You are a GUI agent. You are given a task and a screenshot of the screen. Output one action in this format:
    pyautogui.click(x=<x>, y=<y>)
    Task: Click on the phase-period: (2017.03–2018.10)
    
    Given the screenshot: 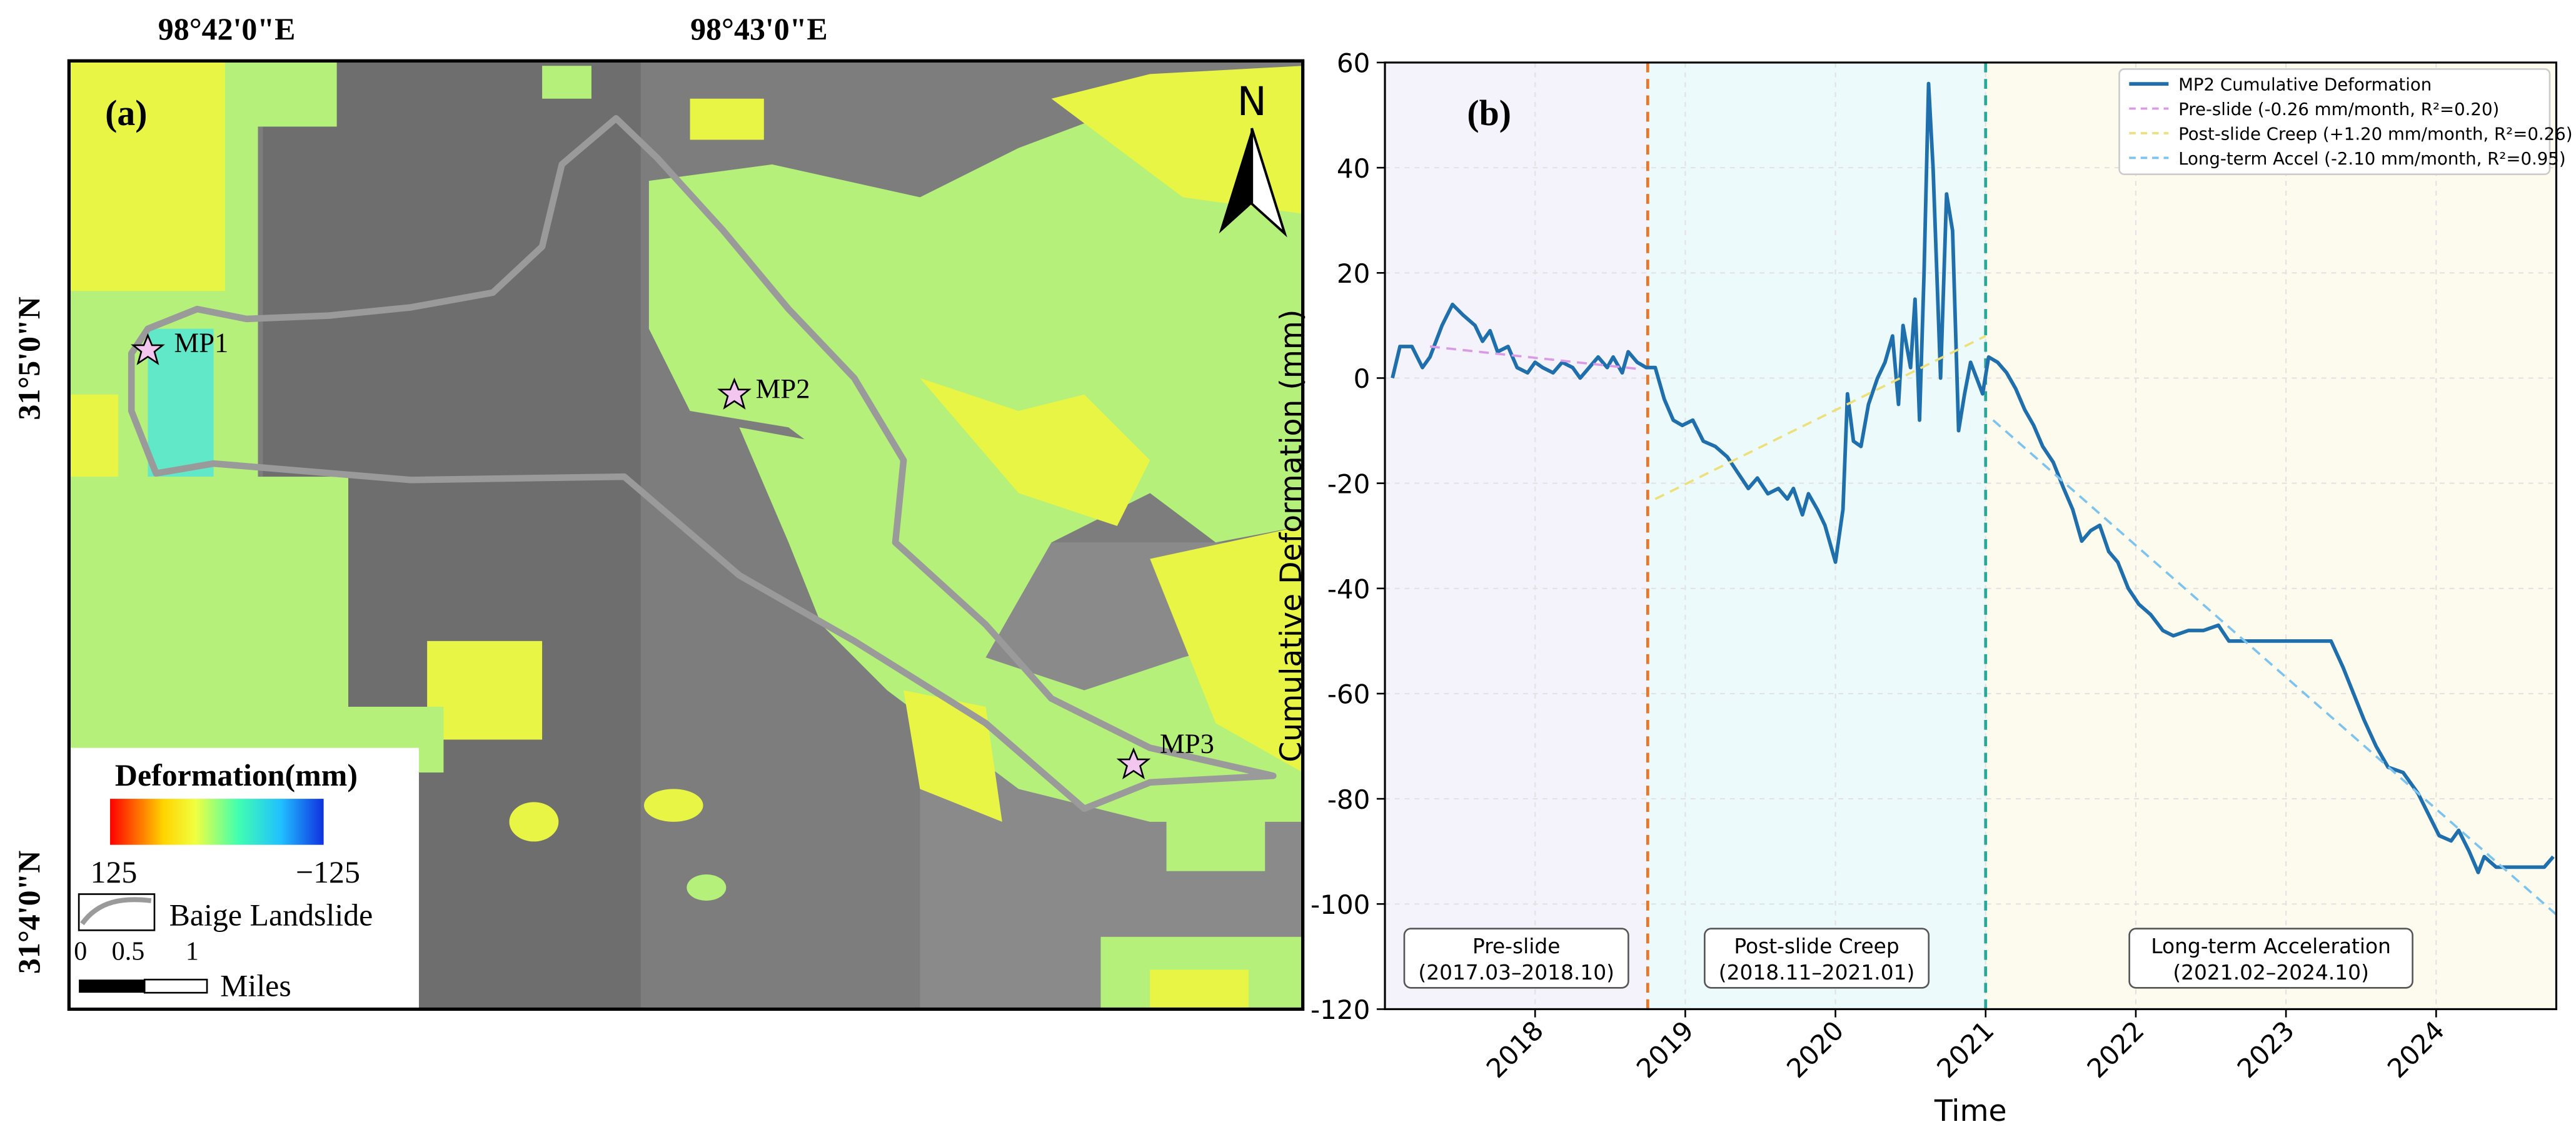 What is the action you would take?
    pyautogui.click(x=1516, y=973)
    